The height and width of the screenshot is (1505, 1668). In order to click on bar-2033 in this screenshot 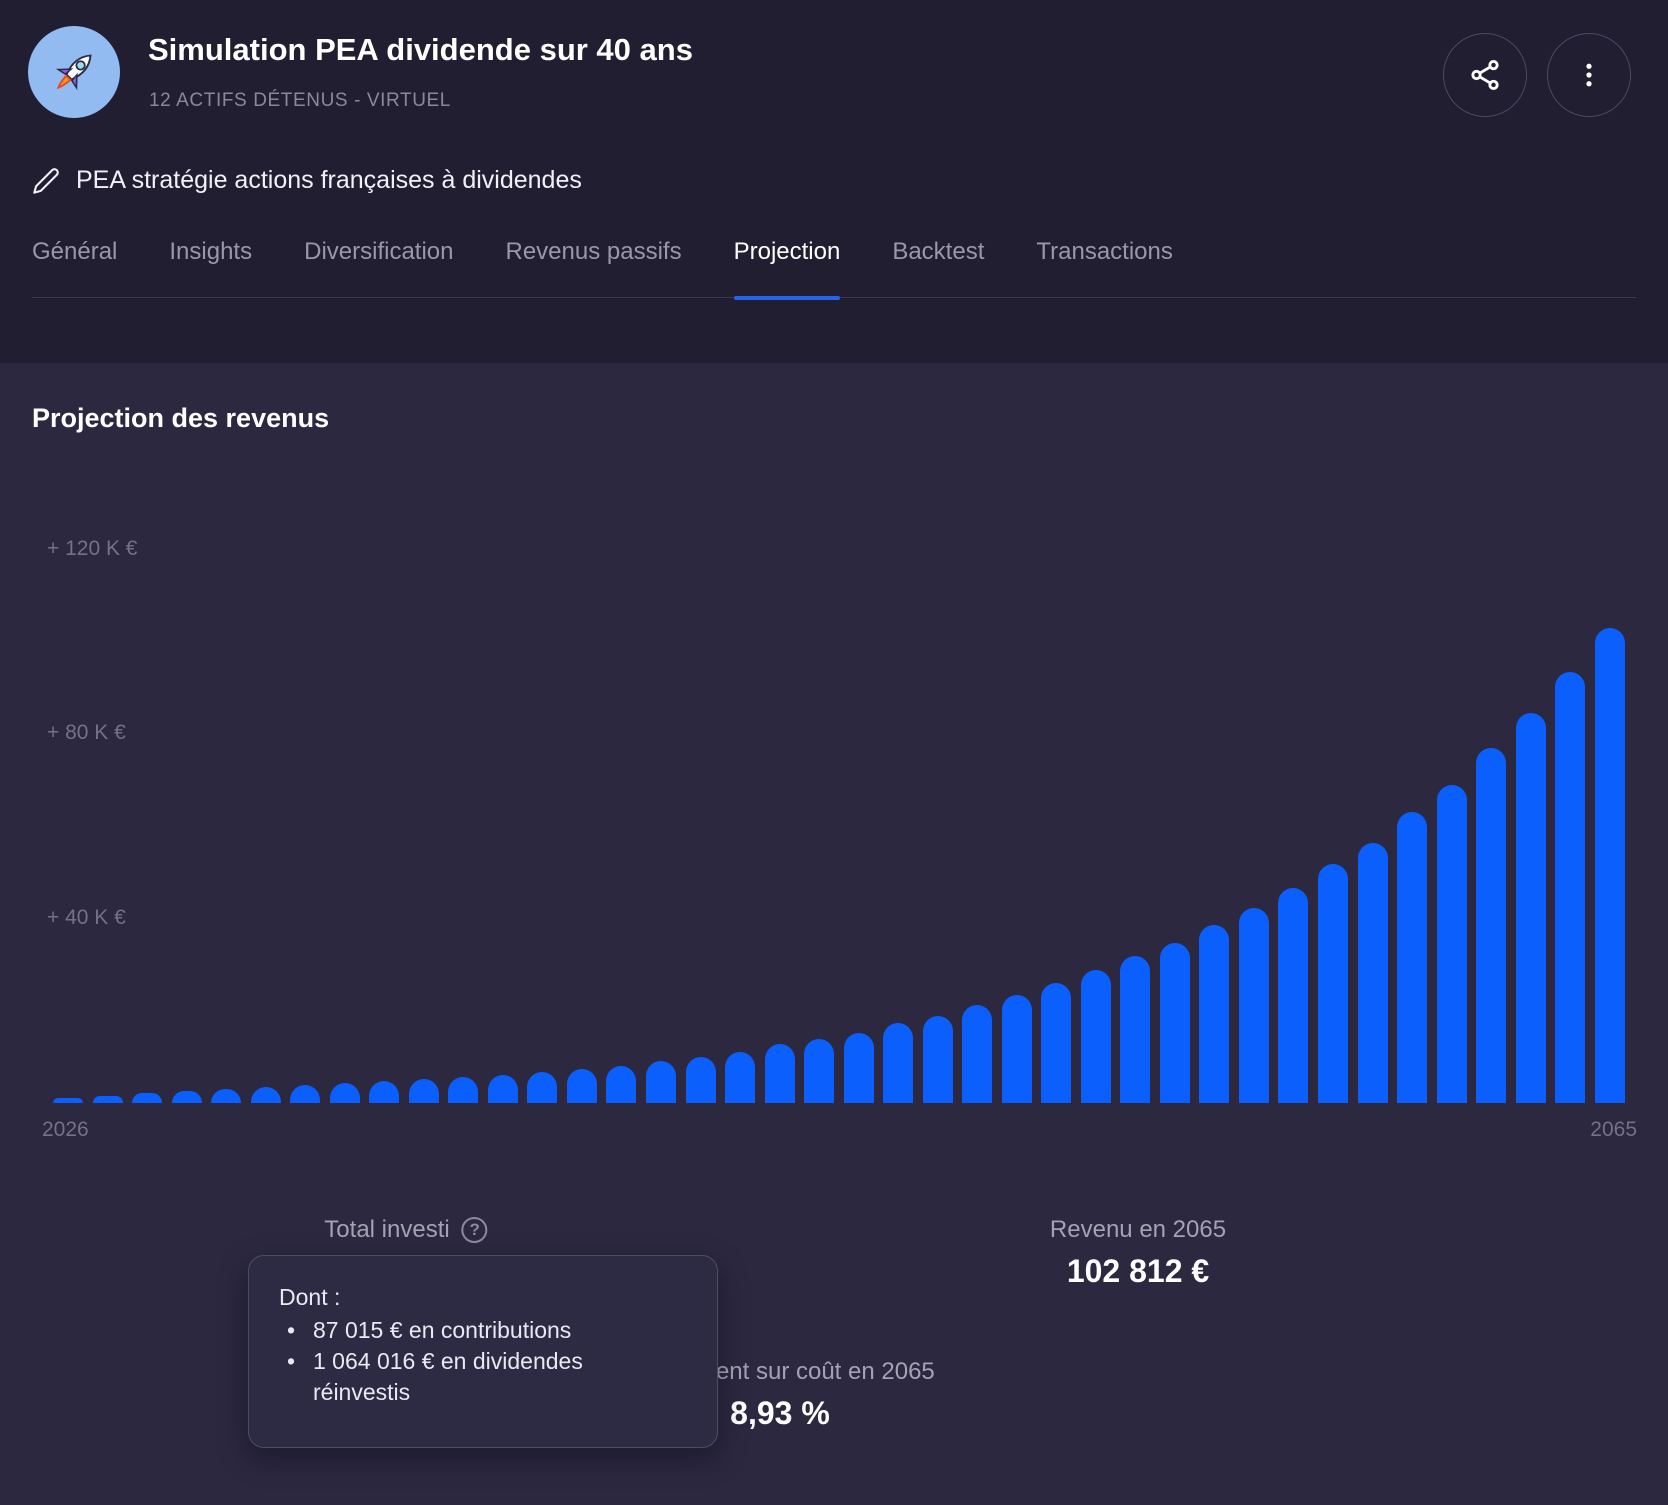, I will do `click(344, 1092)`.